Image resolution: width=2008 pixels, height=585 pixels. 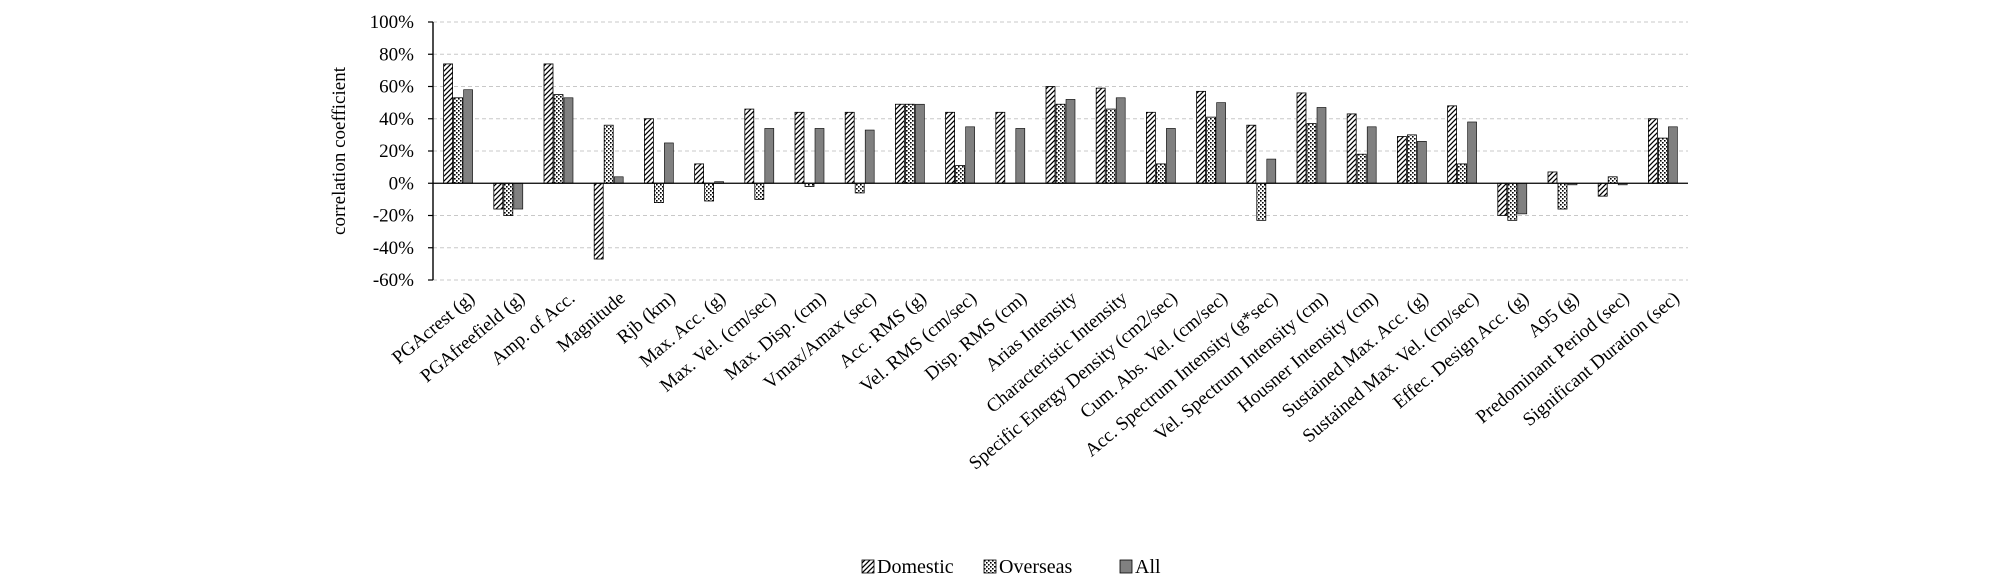 What do you see at coordinates (393, 248) in the screenshot?
I see `y-tick-label: -40%` at bounding box center [393, 248].